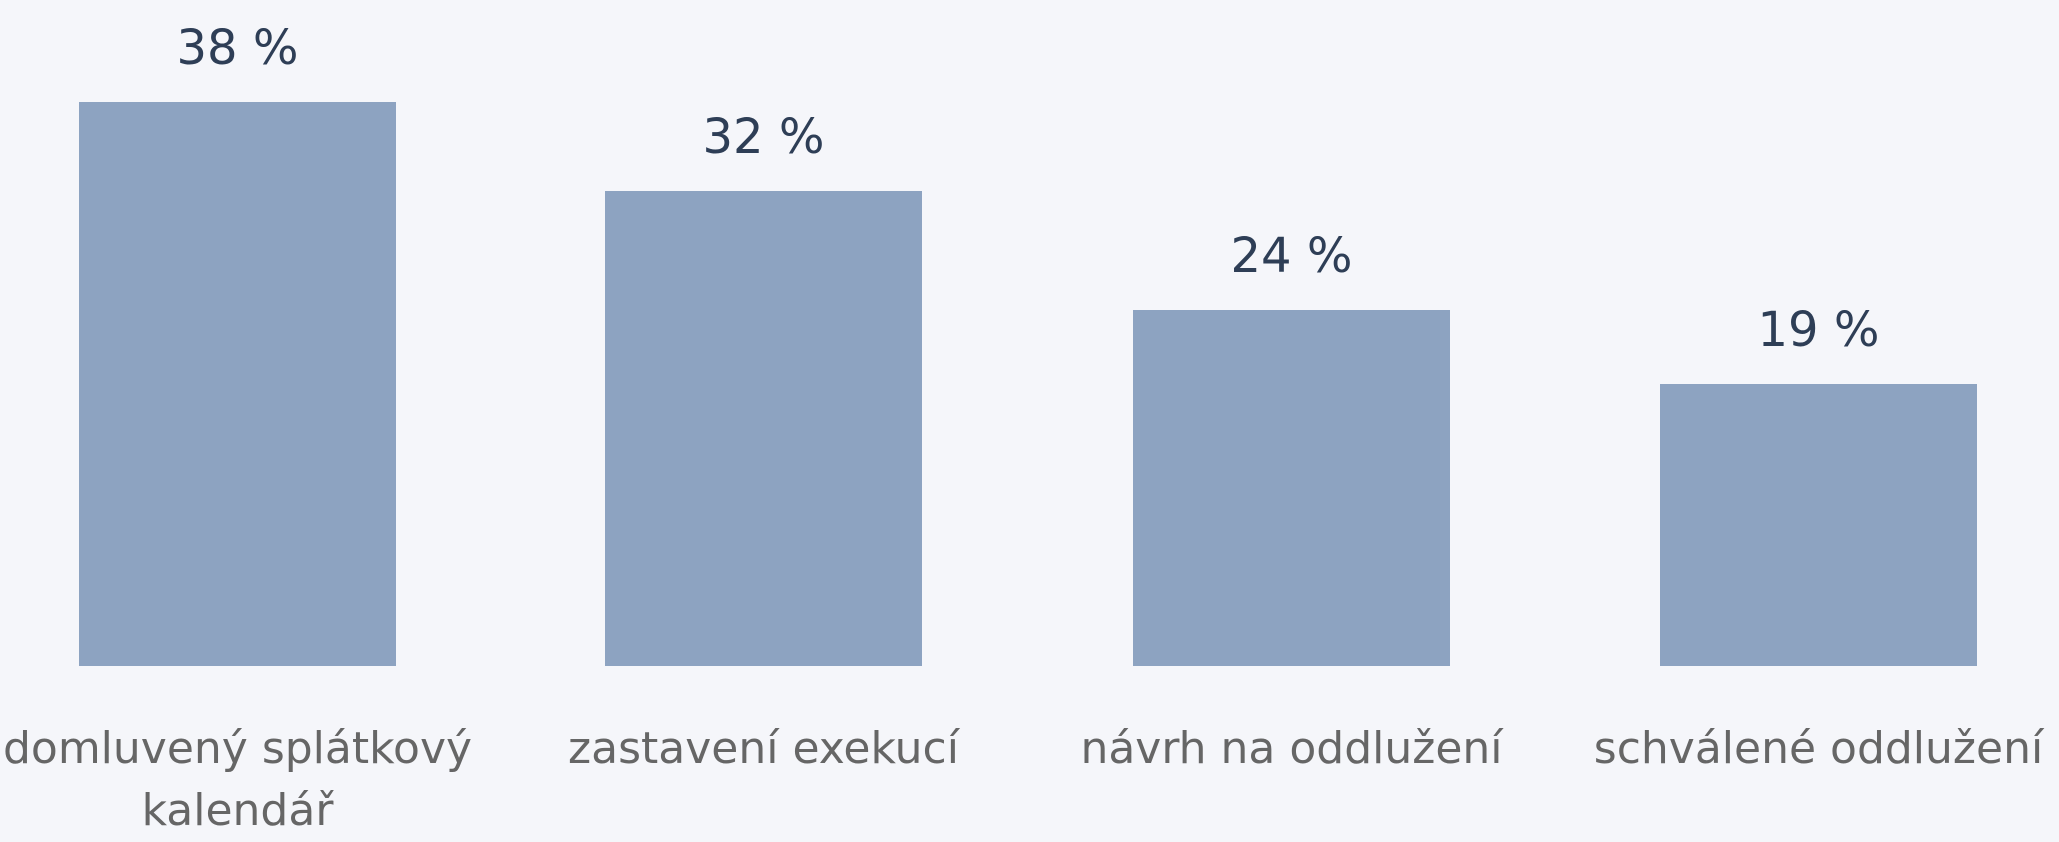 The height and width of the screenshot is (842, 2059). Describe the element at coordinates (764, 749) in the screenshot. I see `category-label: zastavení exekucí` at that location.